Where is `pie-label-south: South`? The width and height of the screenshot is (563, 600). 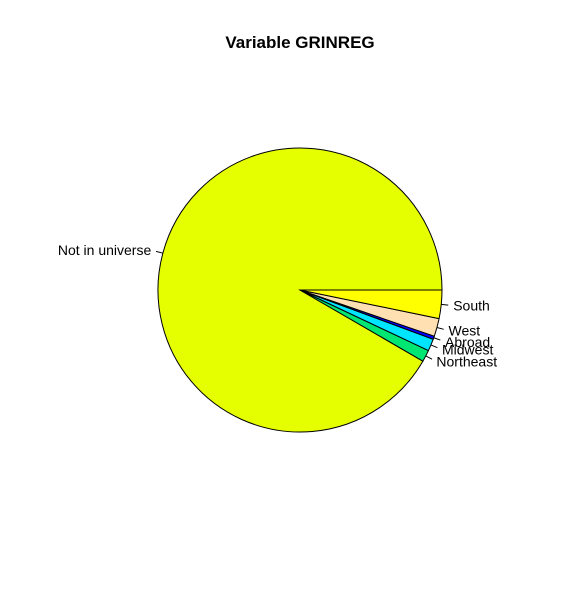 pie-label-south: South is located at coordinates (471, 306).